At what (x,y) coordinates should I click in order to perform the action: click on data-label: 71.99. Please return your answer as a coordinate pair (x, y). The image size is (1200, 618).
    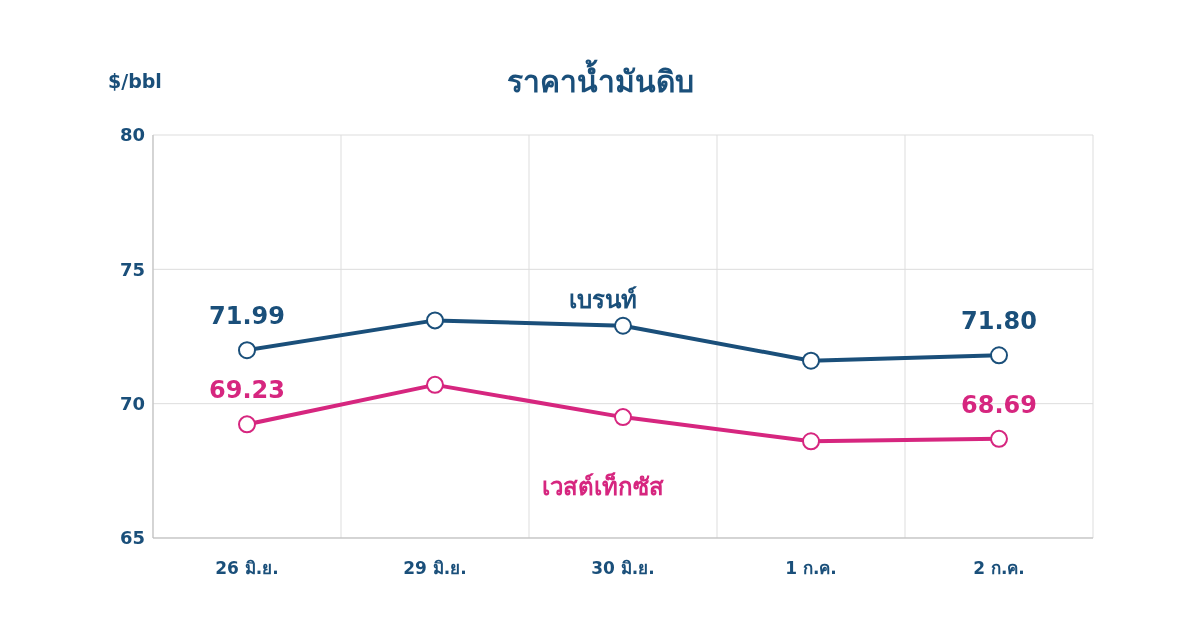
    Looking at the image, I should click on (247, 316).